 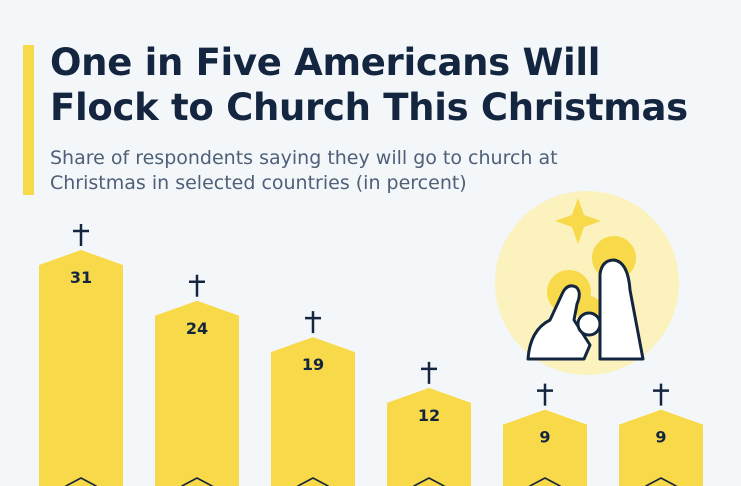 I want to click on mary-figure, so click(x=559, y=322).